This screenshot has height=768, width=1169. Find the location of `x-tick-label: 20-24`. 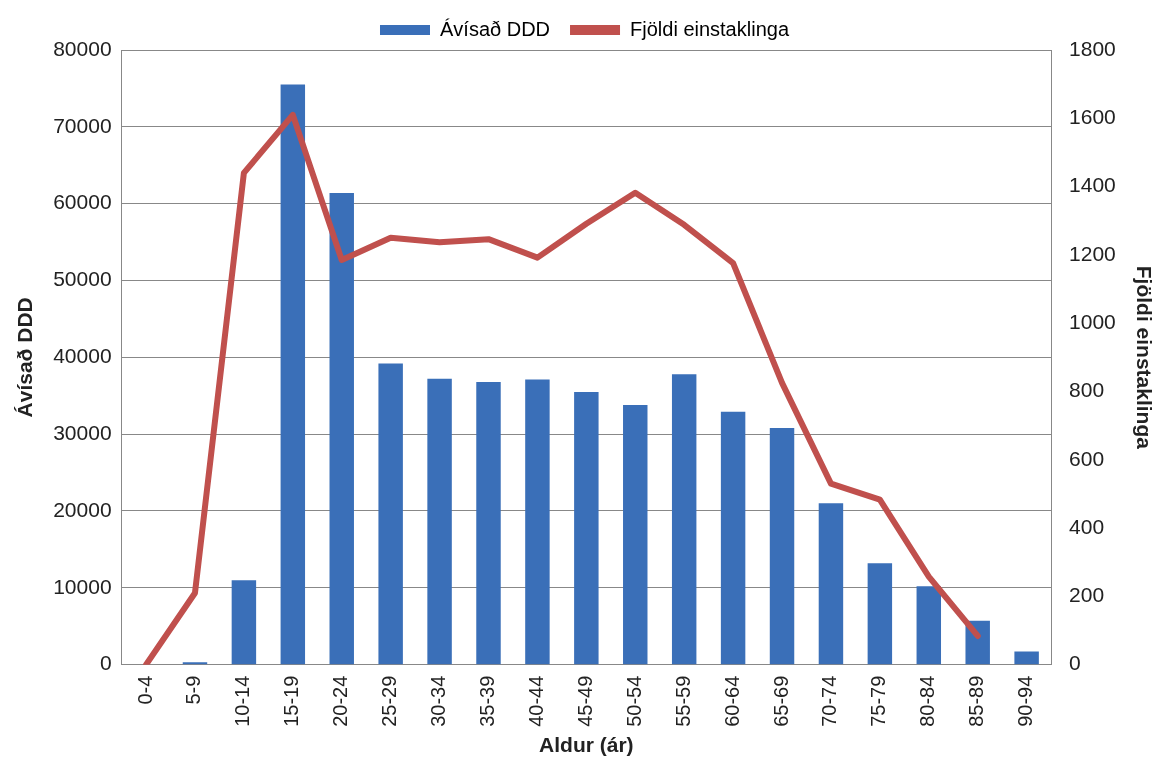

x-tick-label: 20-24 is located at coordinates (340, 701).